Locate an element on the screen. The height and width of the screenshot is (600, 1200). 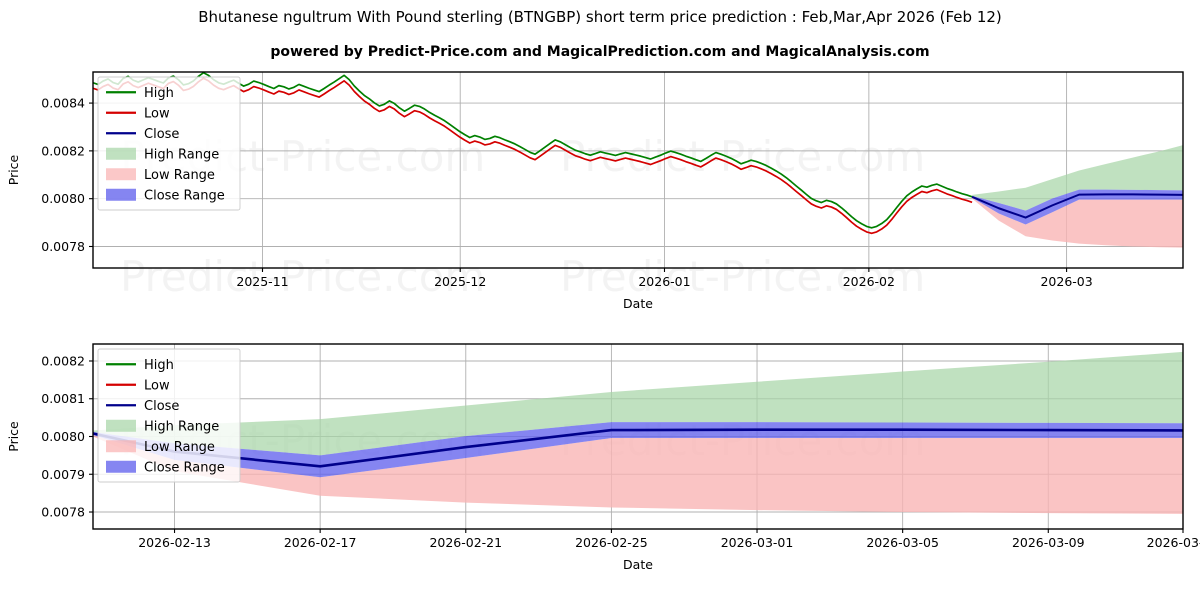
y-tick-label: 0.0079 is located at coordinates (63, 474).